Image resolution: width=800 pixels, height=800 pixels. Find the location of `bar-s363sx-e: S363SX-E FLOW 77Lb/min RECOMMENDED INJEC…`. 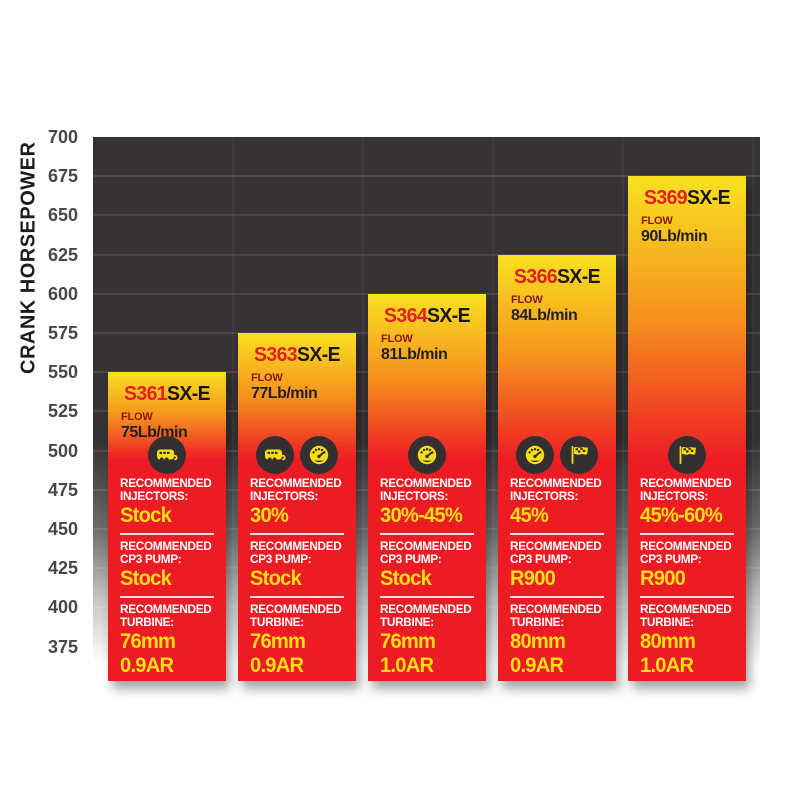

bar-s363sx-e: S363SX-E FLOW 77Lb/min RECOMMENDED INJEC… is located at coordinates (297, 507).